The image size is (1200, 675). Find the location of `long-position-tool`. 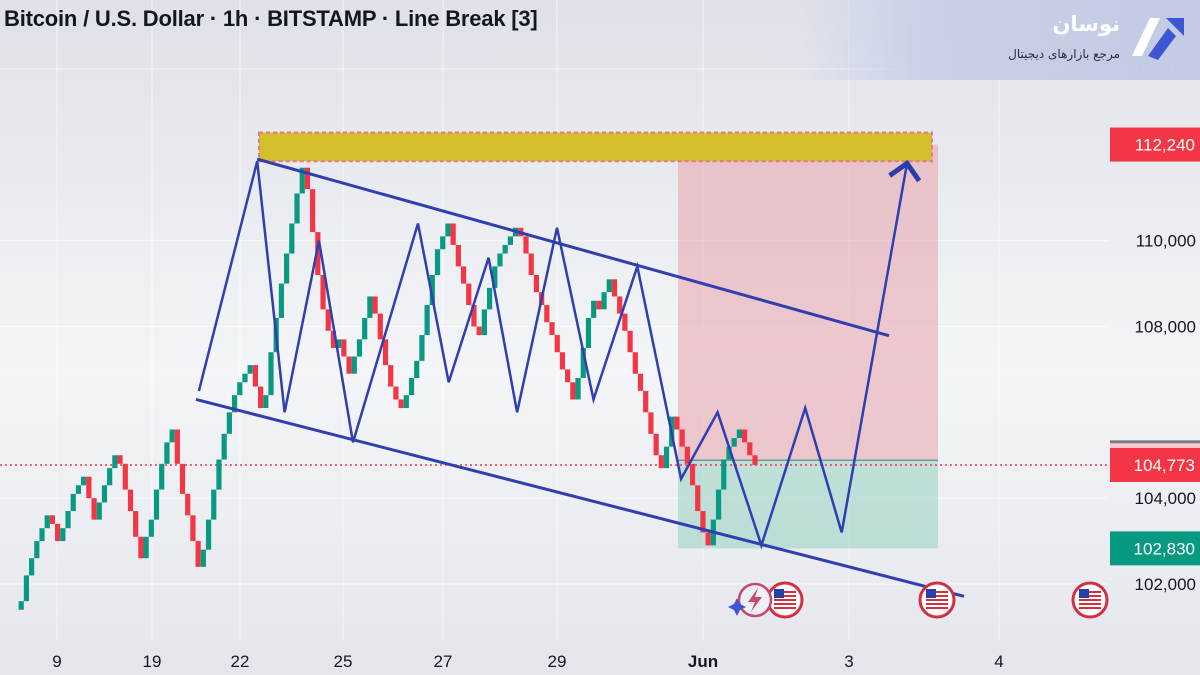

long-position-tool is located at coordinates (808, 346).